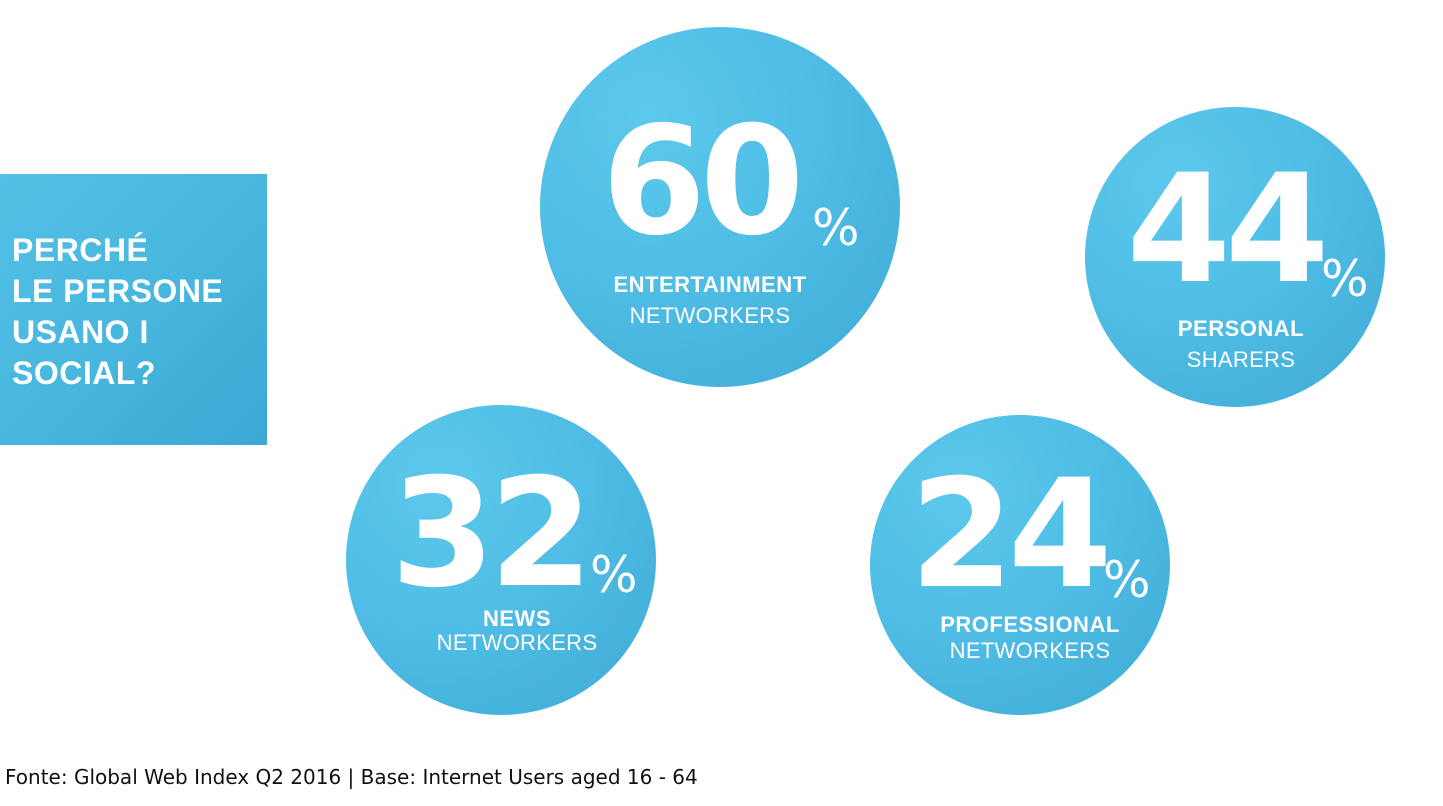 This screenshot has width=1443, height=806. I want to click on stat-value: 44, so click(1228, 230).